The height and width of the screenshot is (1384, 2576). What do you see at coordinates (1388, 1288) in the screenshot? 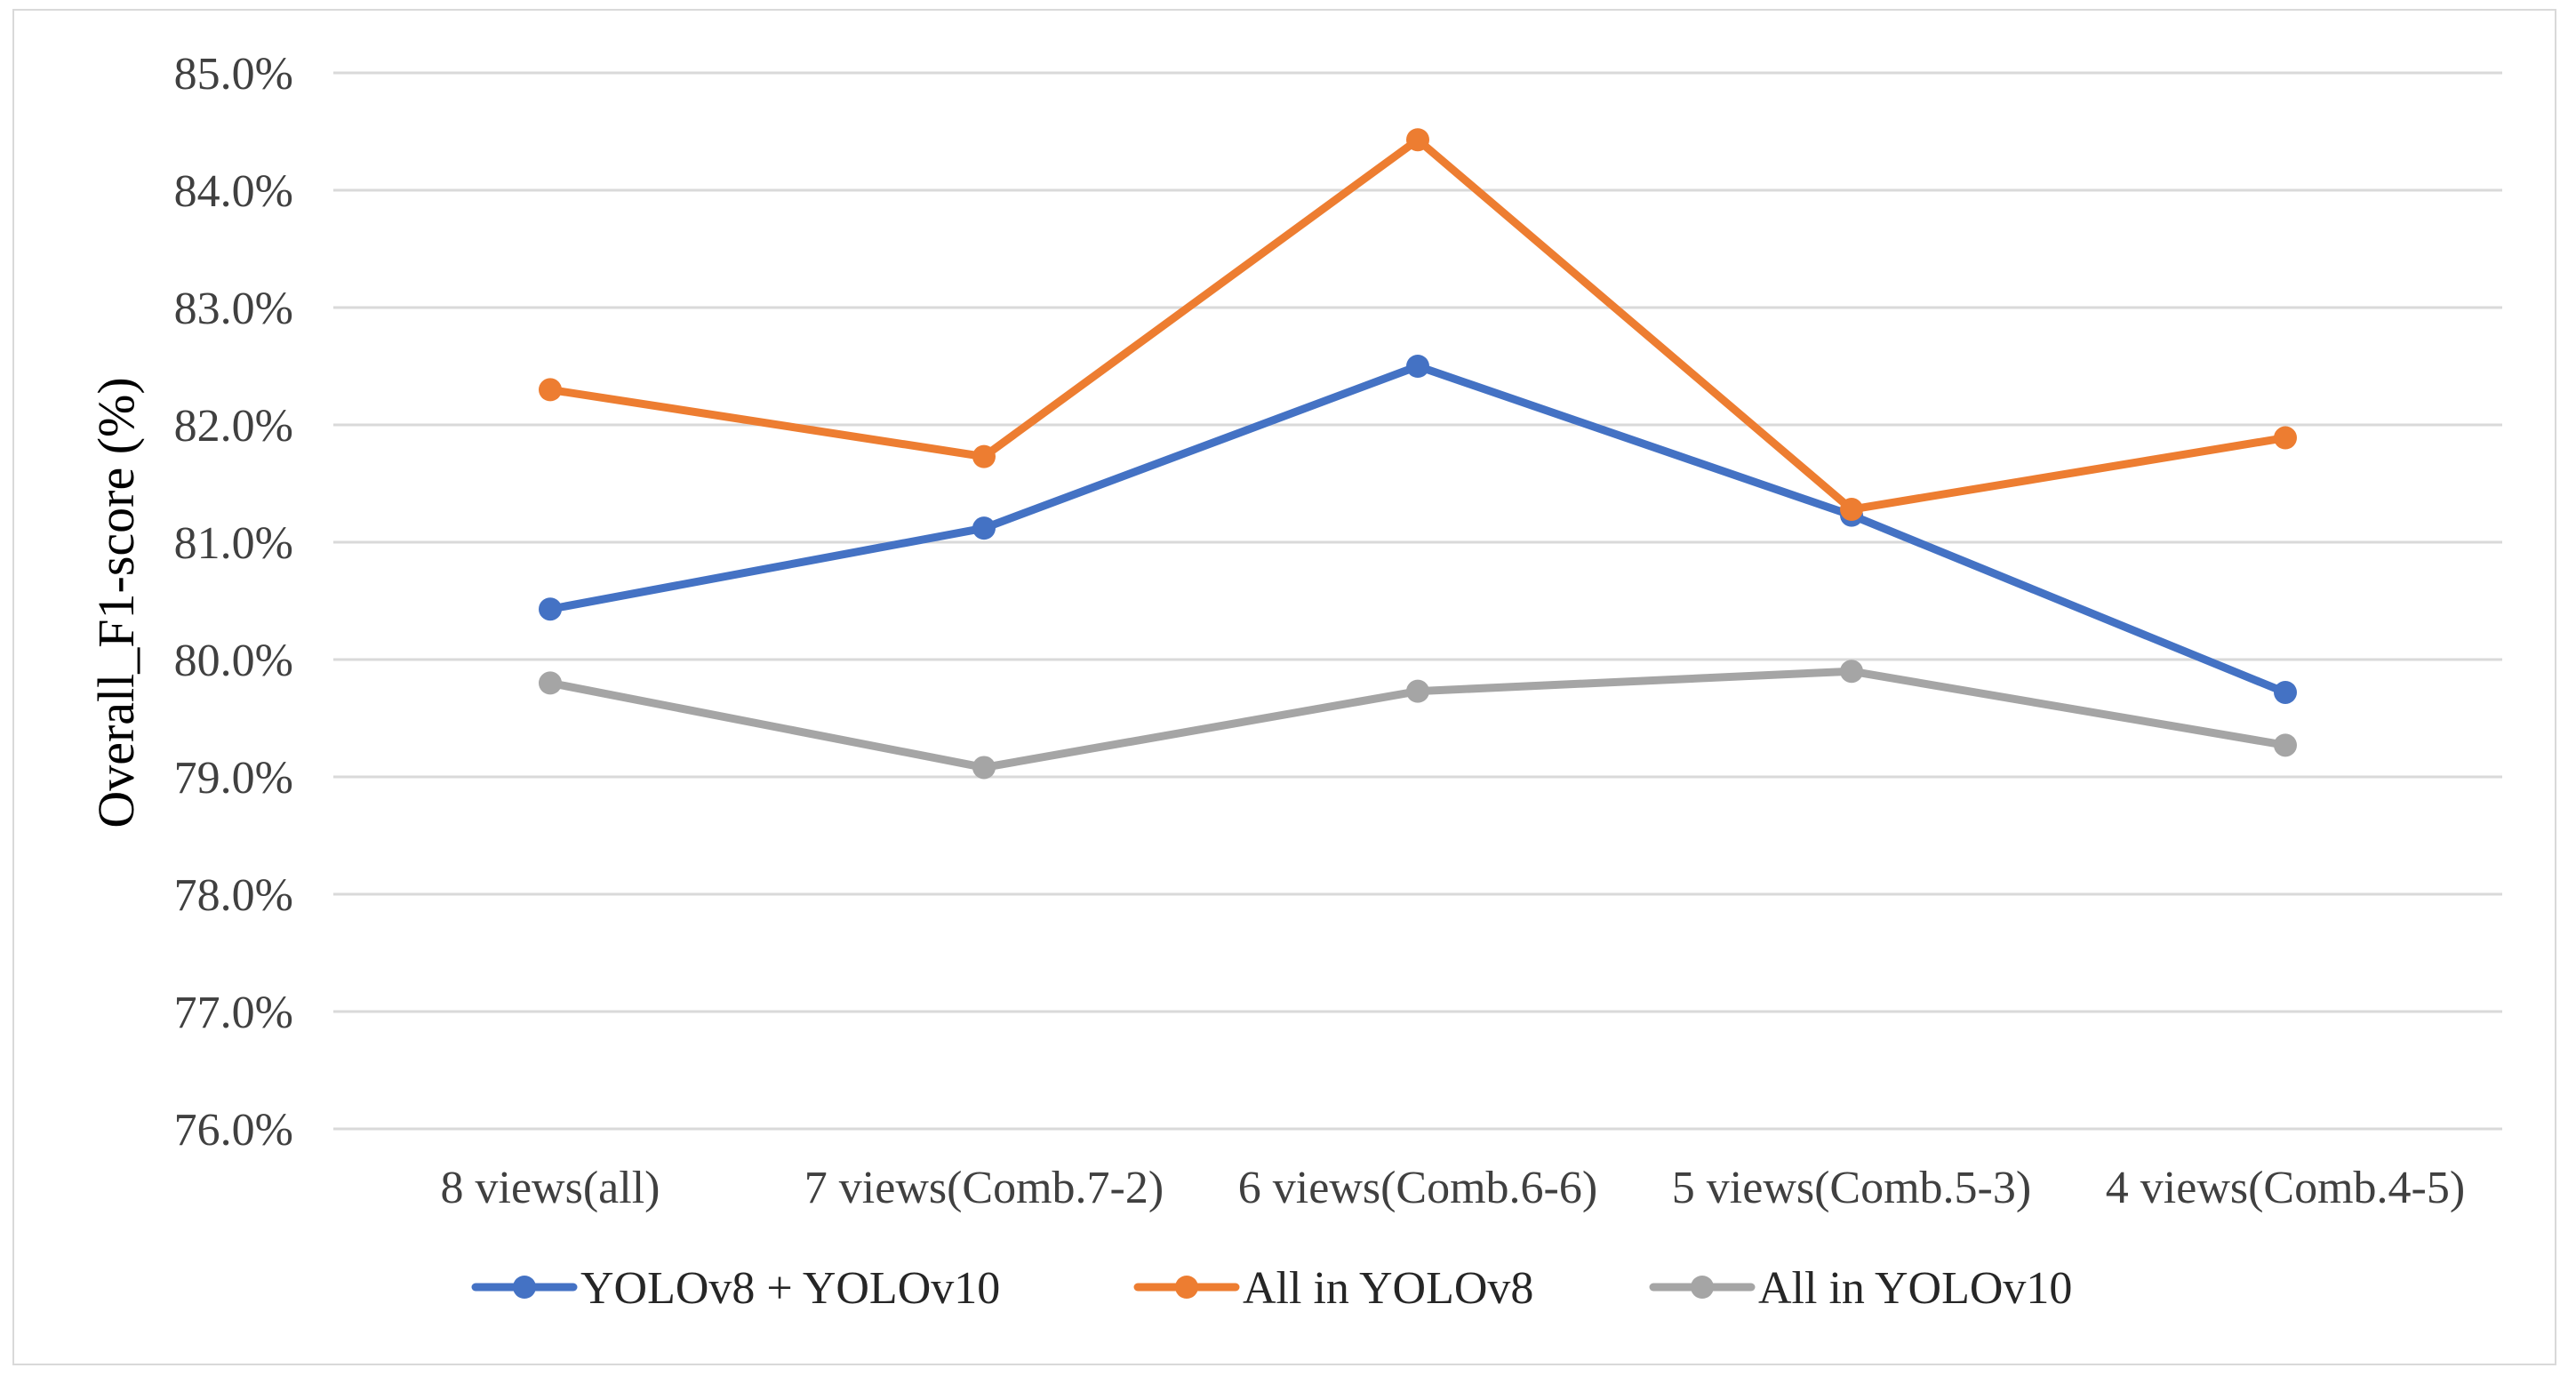
I see `legend-label: All in YOLOv8` at bounding box center [1388, 1288].